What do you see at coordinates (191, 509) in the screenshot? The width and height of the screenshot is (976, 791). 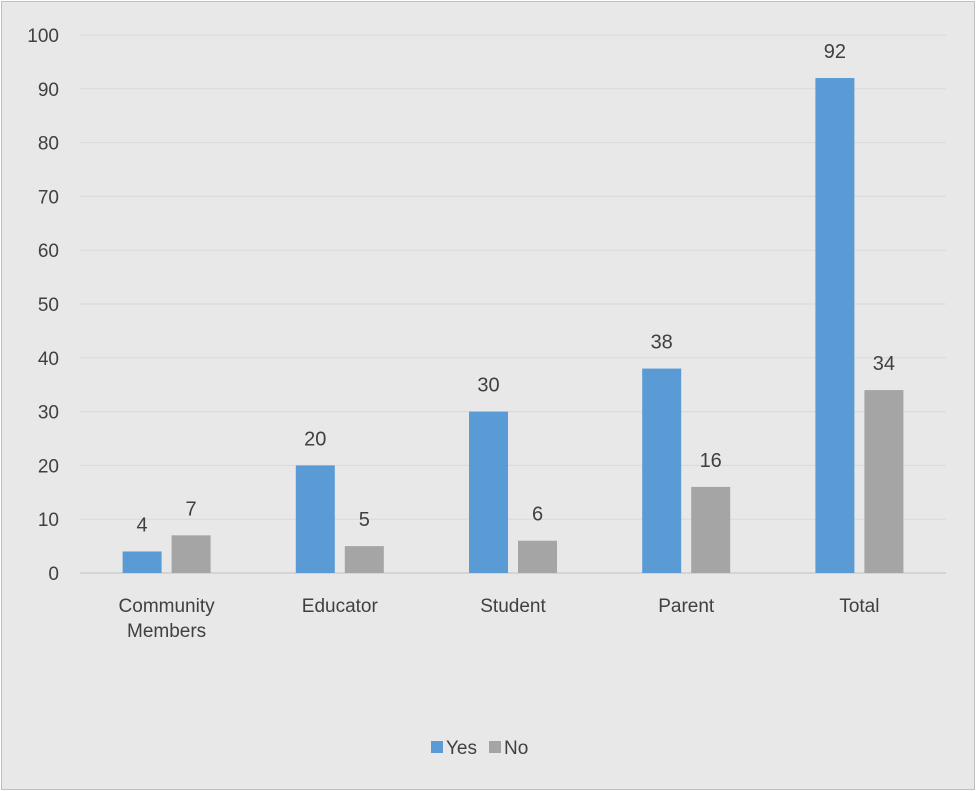 I see `data-label: 7` at bounding box center [191, 509].